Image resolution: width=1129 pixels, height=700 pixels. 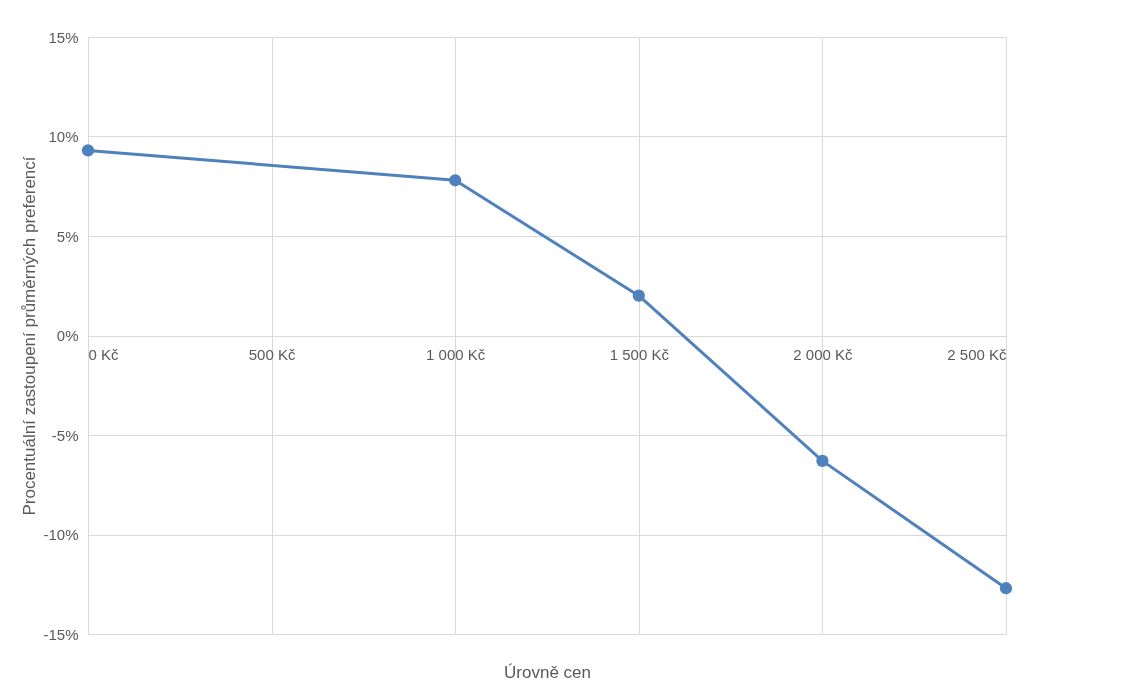 What do you see at coordinates (104, 354) in the screenshot?
I see `x-tick-label: 0 Kč` at bounding box center [104, 354].